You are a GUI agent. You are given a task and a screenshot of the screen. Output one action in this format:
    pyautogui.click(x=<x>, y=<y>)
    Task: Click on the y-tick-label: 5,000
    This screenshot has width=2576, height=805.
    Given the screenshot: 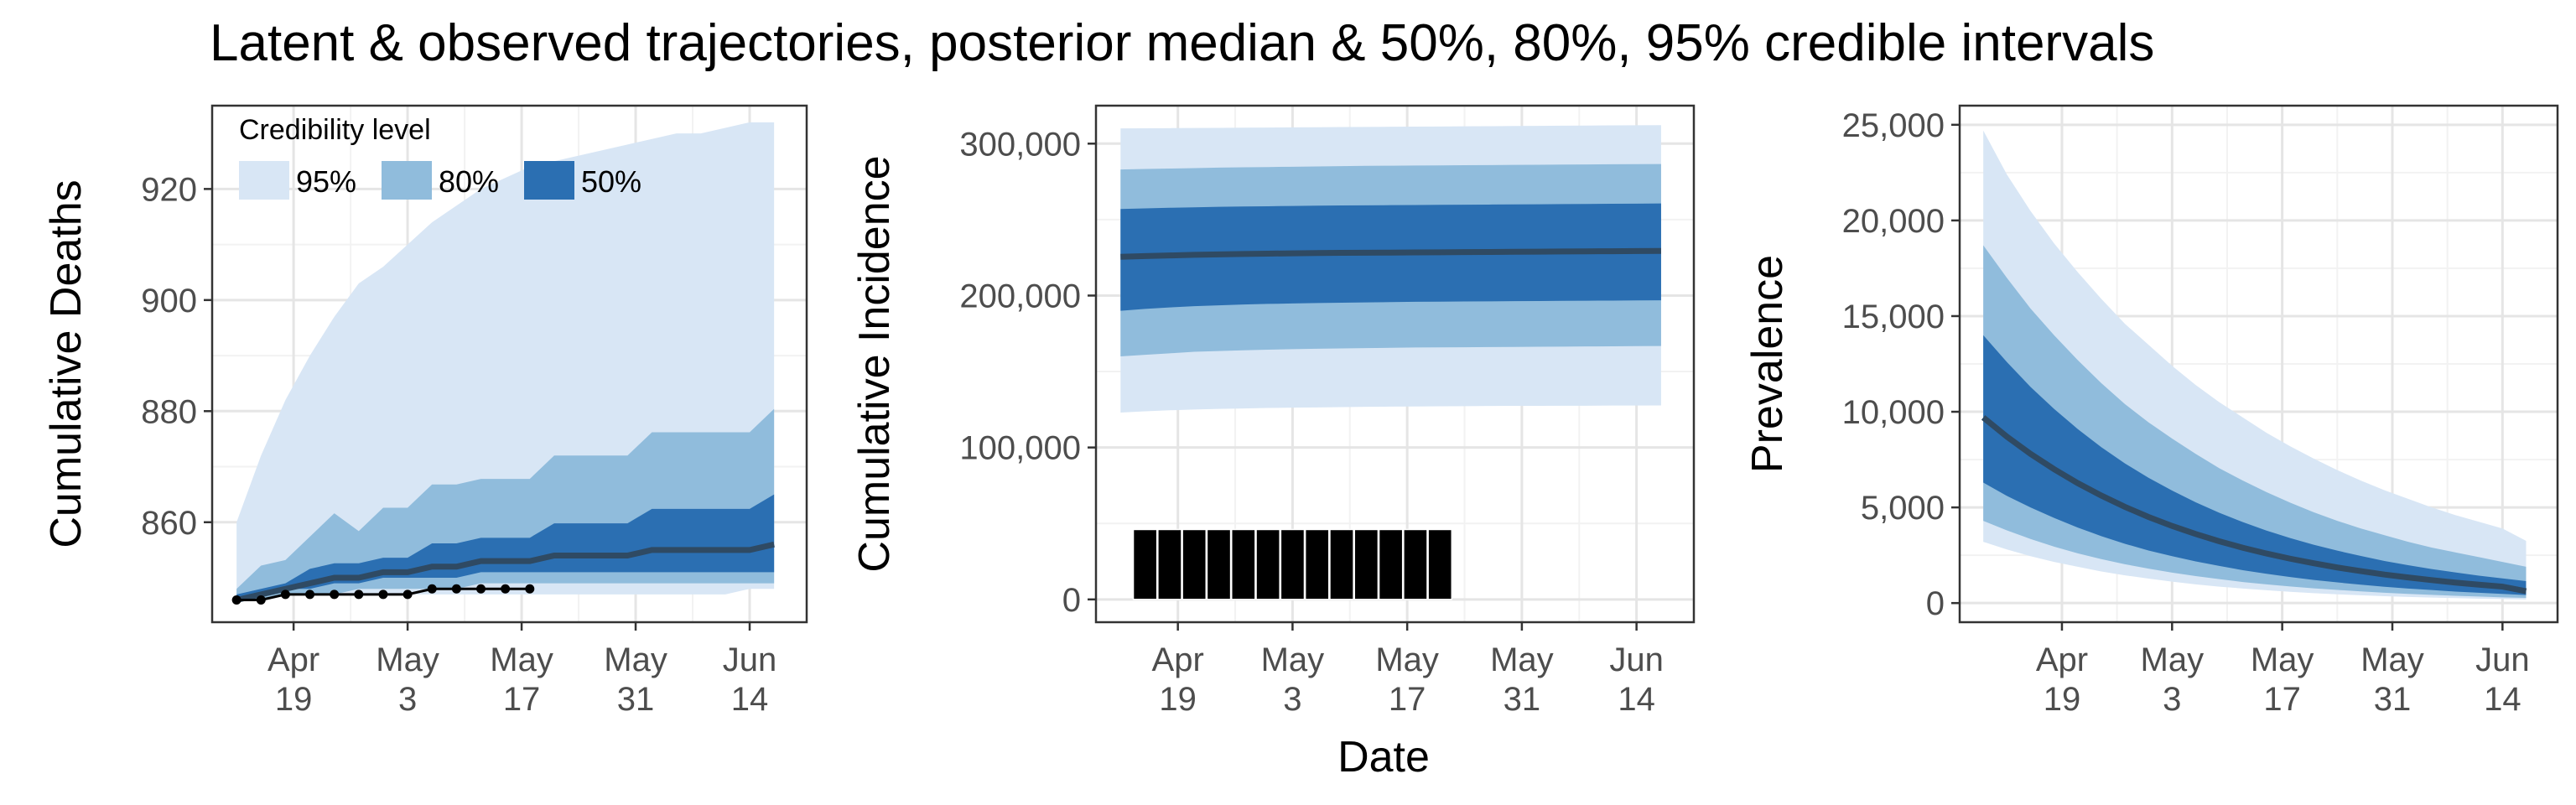 What is the action you would take?
    pyautogui.click(x=1903, y=508)
    